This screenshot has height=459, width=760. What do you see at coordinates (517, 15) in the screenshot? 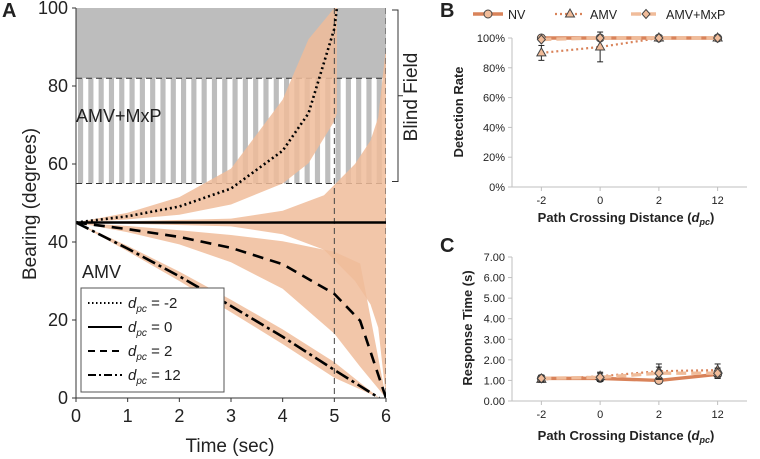
I see `legend-label: NV` at bounding box center [517, 15].